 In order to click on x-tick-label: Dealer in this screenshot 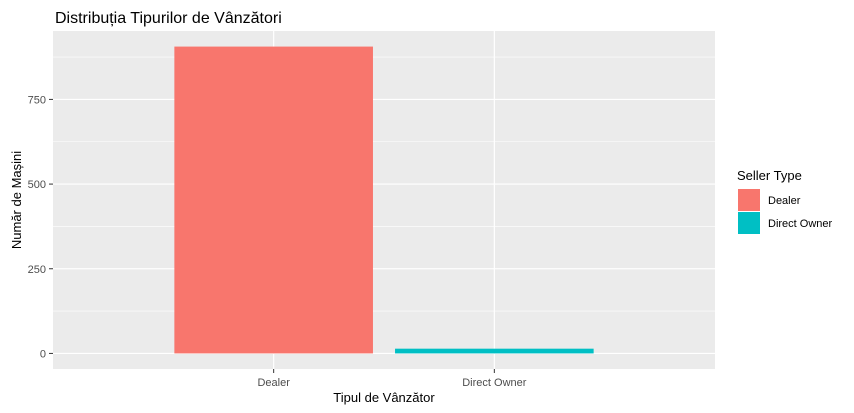, I will do `click(273, 383)`.